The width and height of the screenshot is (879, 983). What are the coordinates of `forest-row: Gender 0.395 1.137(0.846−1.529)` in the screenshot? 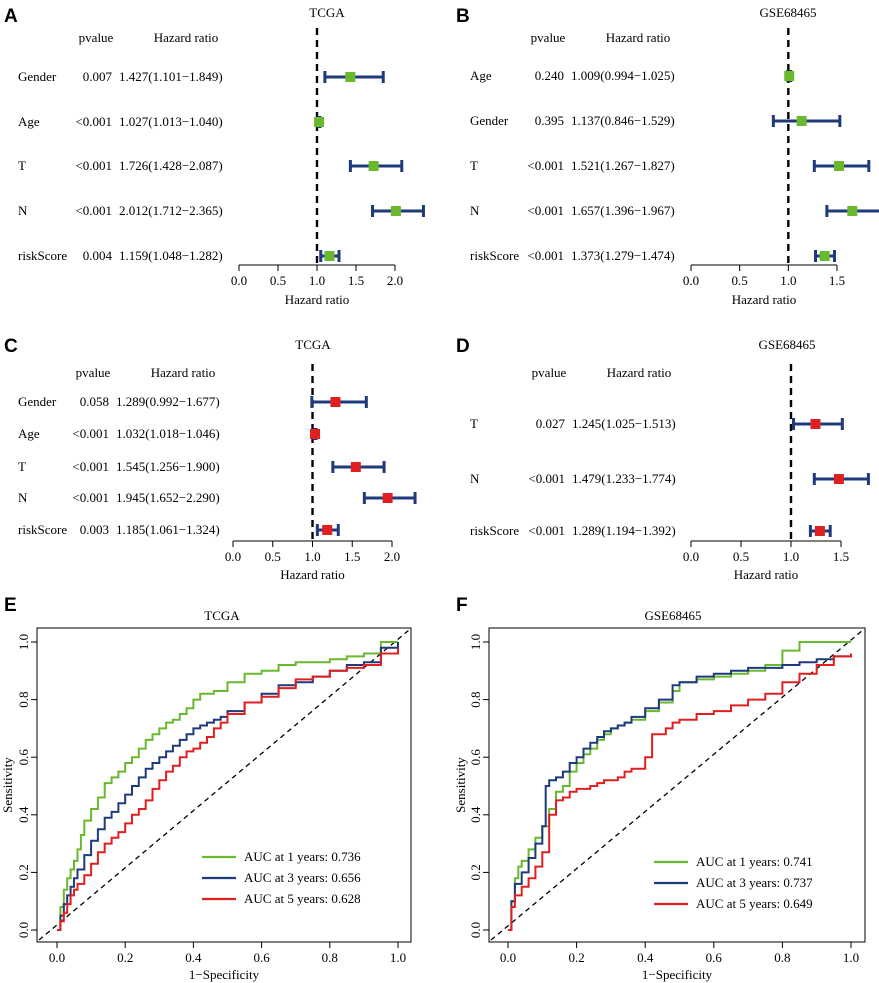 It's located at (656, 120).